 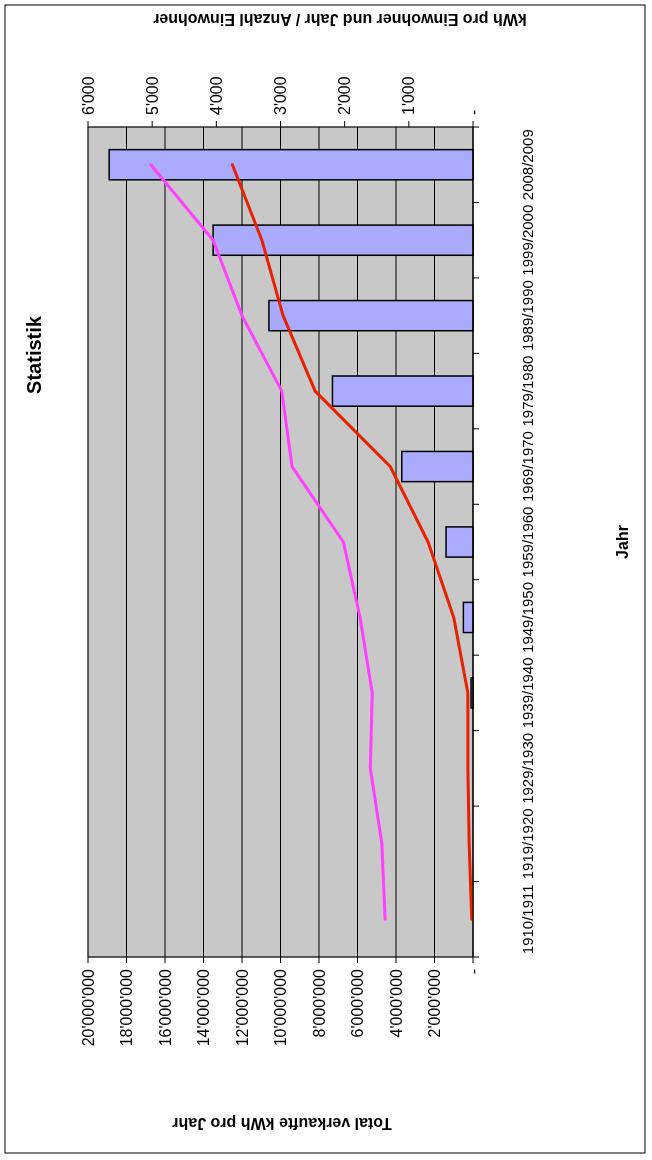 What do you see at coordinates (396, 1003) in the screenshot?
I see `x-tick-label: 4'000'000` at bounding box center [396, 1003].